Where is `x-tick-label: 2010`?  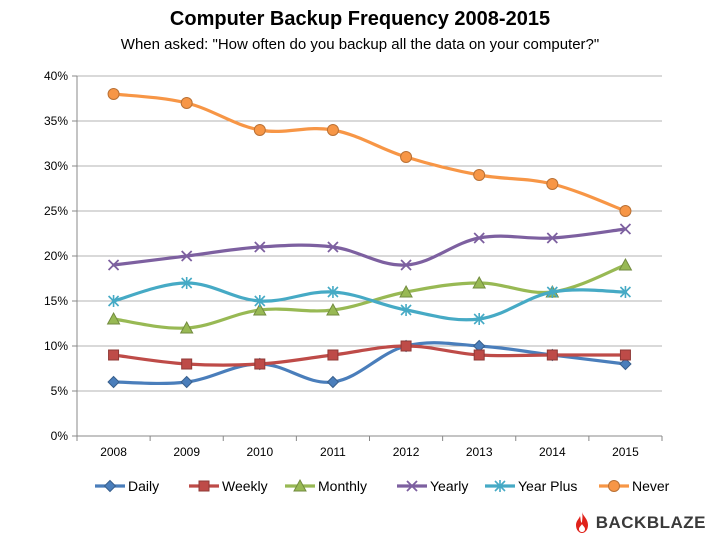 x-tick-label: 2010 is located at coordinates (259, 452).